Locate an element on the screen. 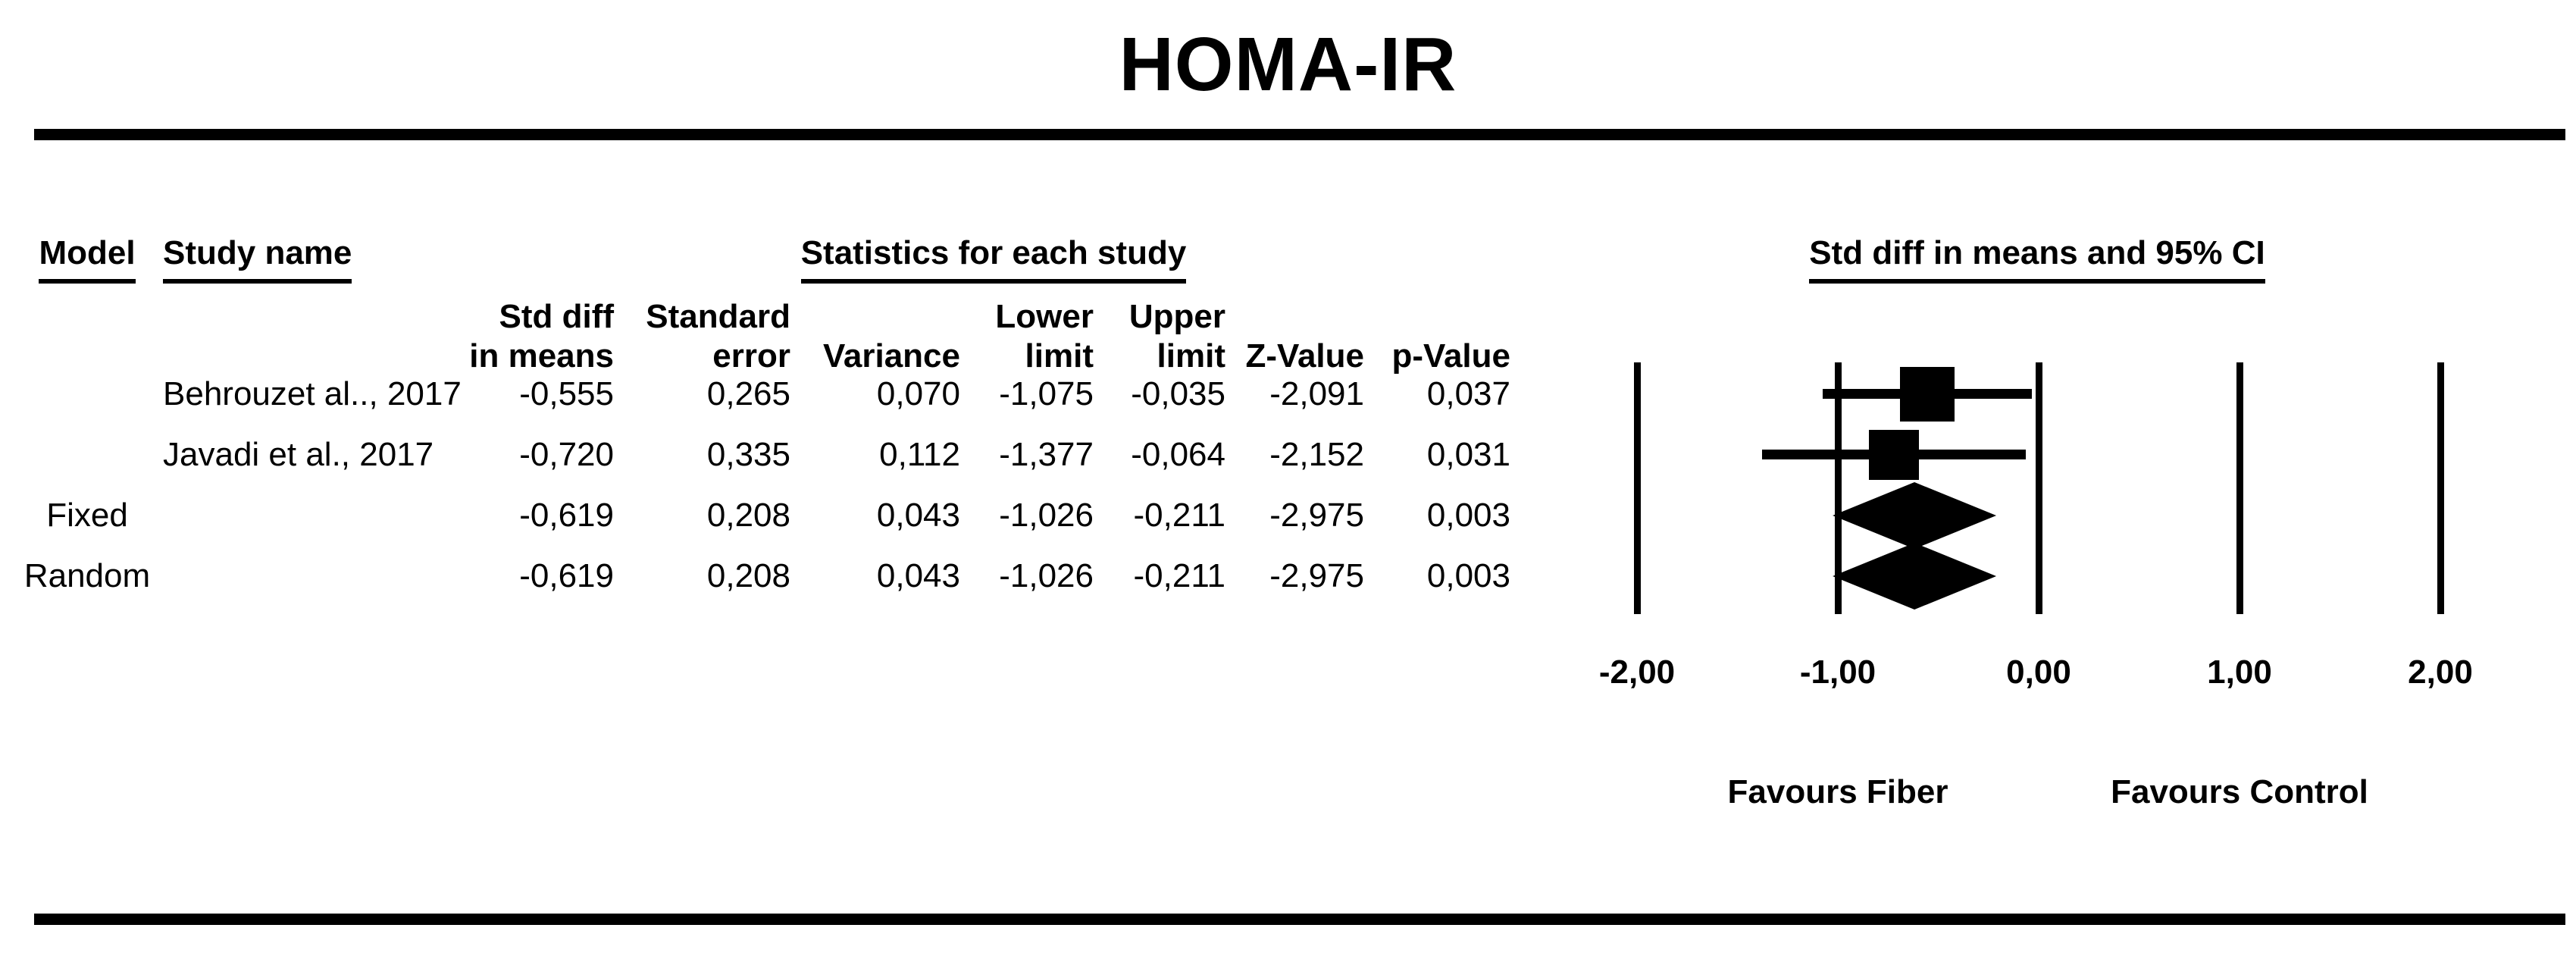  upper-limit-cell: -0,035 is located at coordinates (1178, 393).